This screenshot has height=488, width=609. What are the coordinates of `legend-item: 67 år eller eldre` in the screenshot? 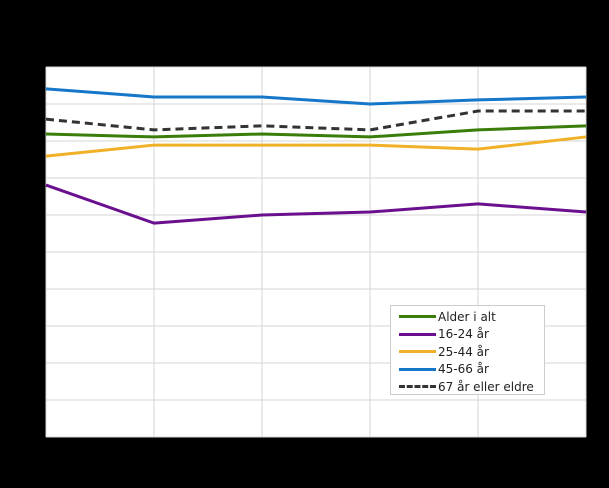 It's located at (471, 387).